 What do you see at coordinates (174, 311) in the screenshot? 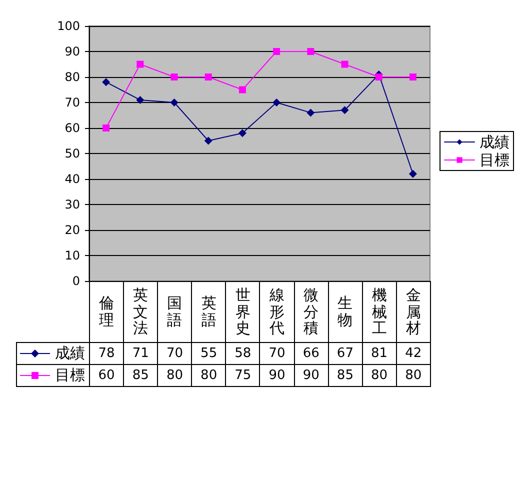
I see `x-tick-label: 国語` at bounding box center [174, 311].